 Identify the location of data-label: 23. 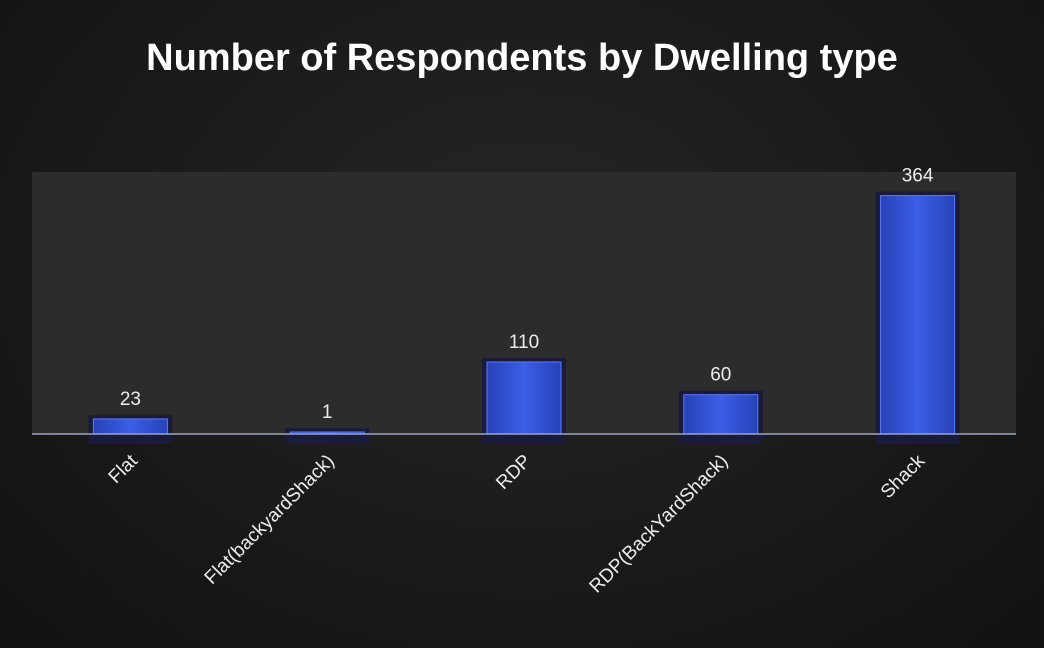
(130, 399).